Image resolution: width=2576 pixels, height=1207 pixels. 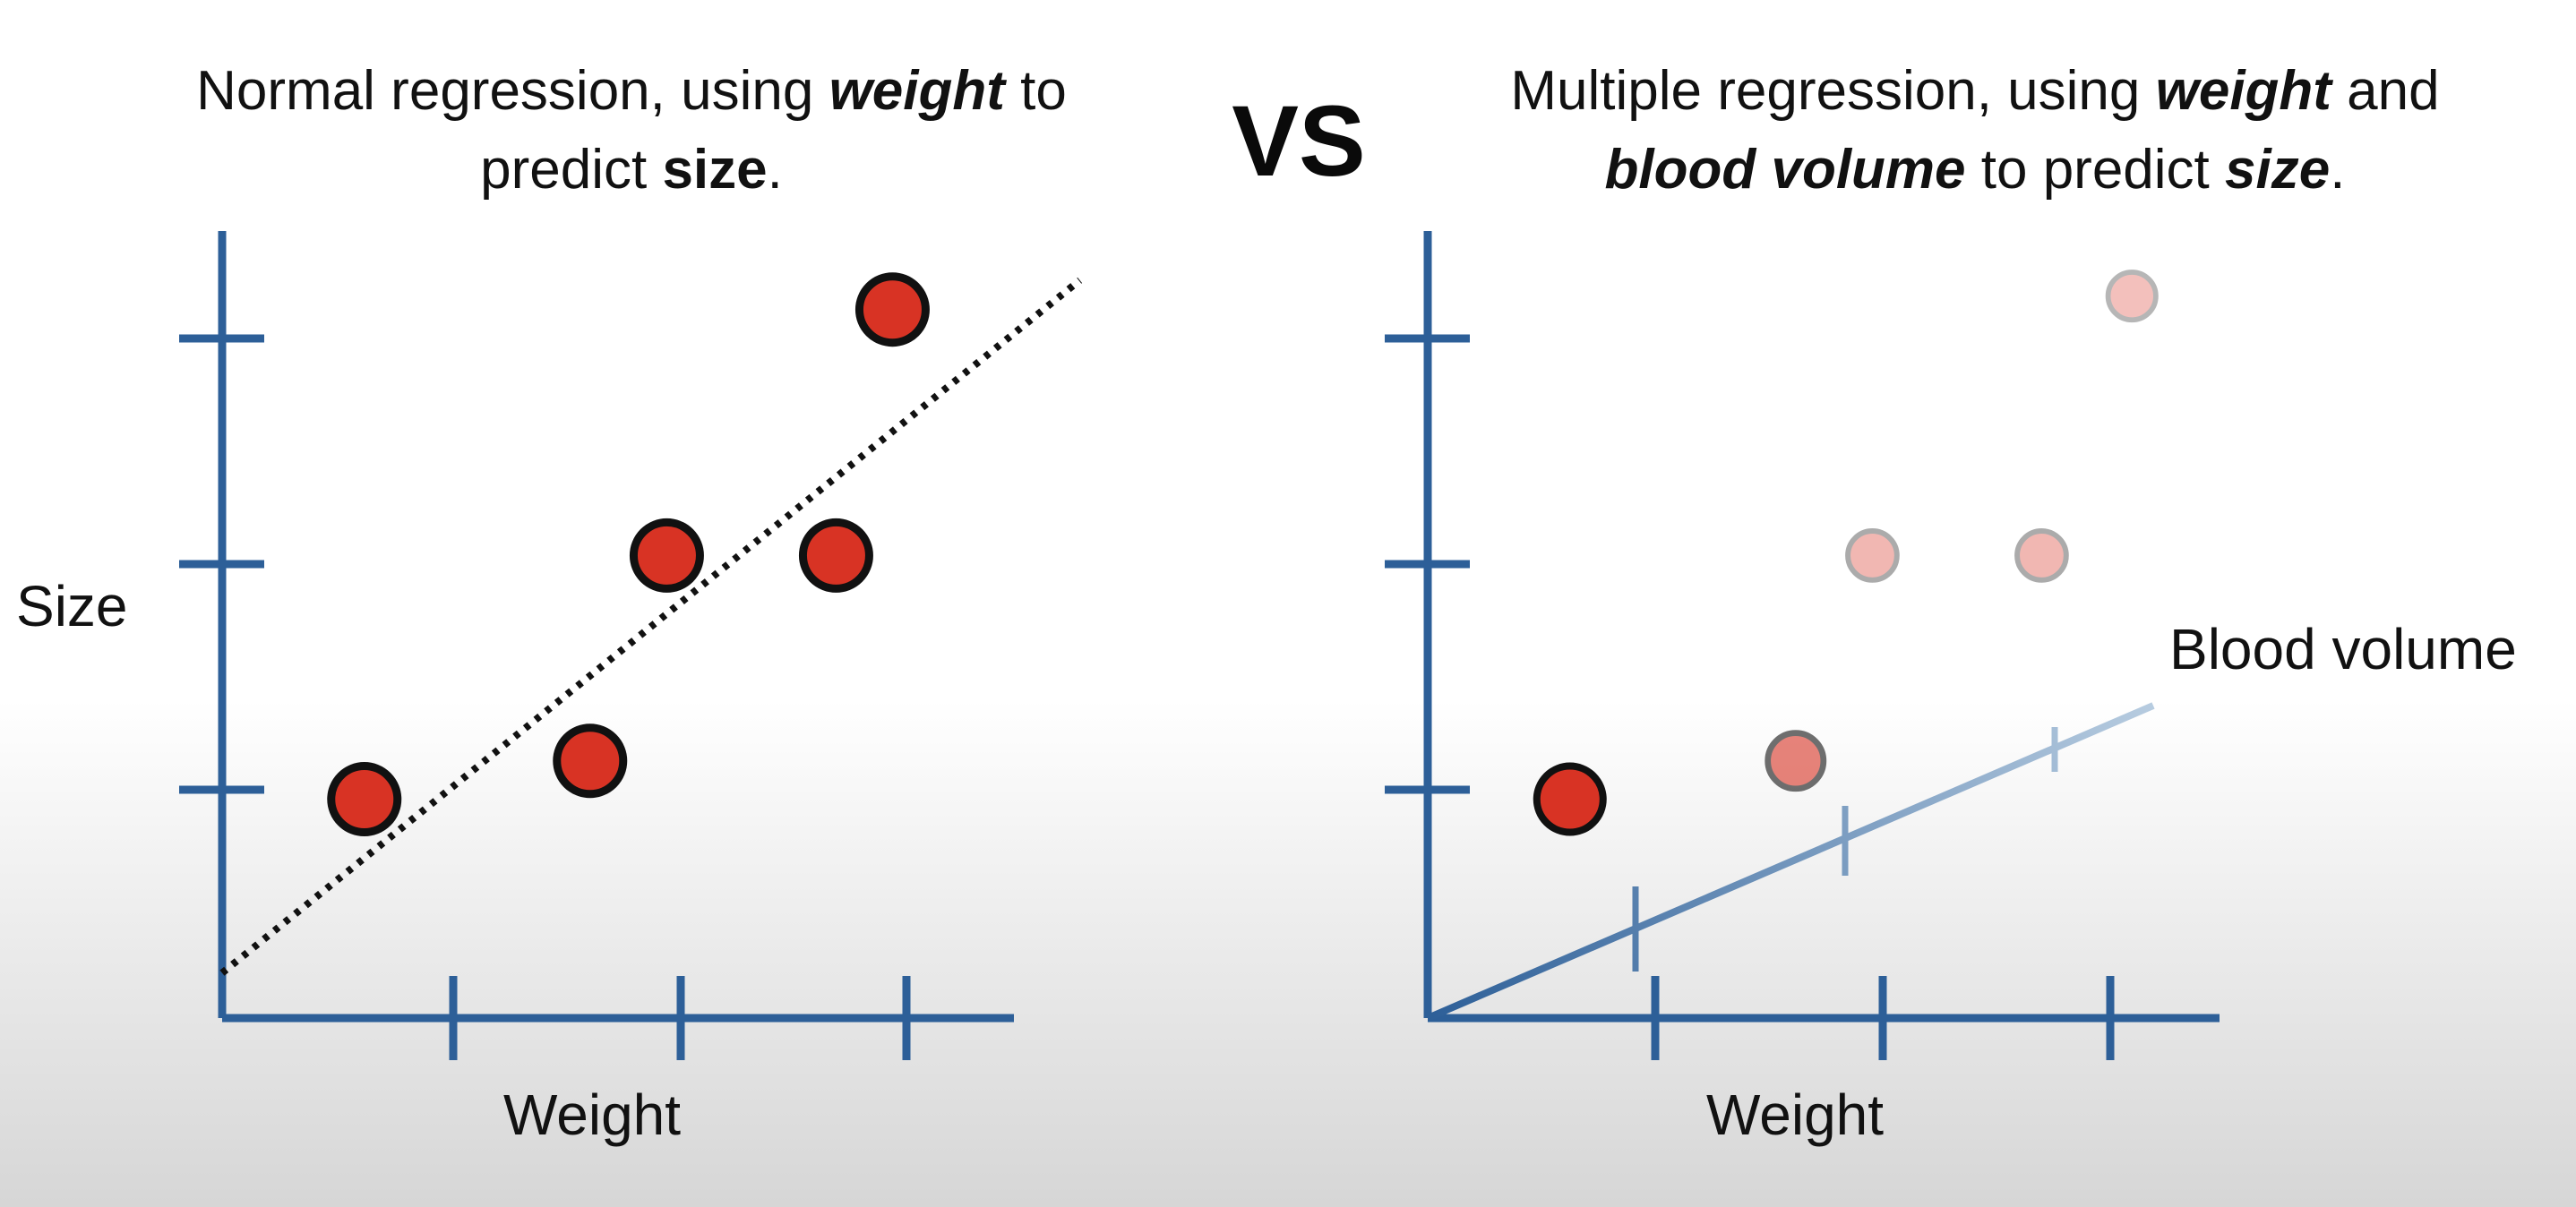 I want to click on left-data-points, so click(x=628, y=554).